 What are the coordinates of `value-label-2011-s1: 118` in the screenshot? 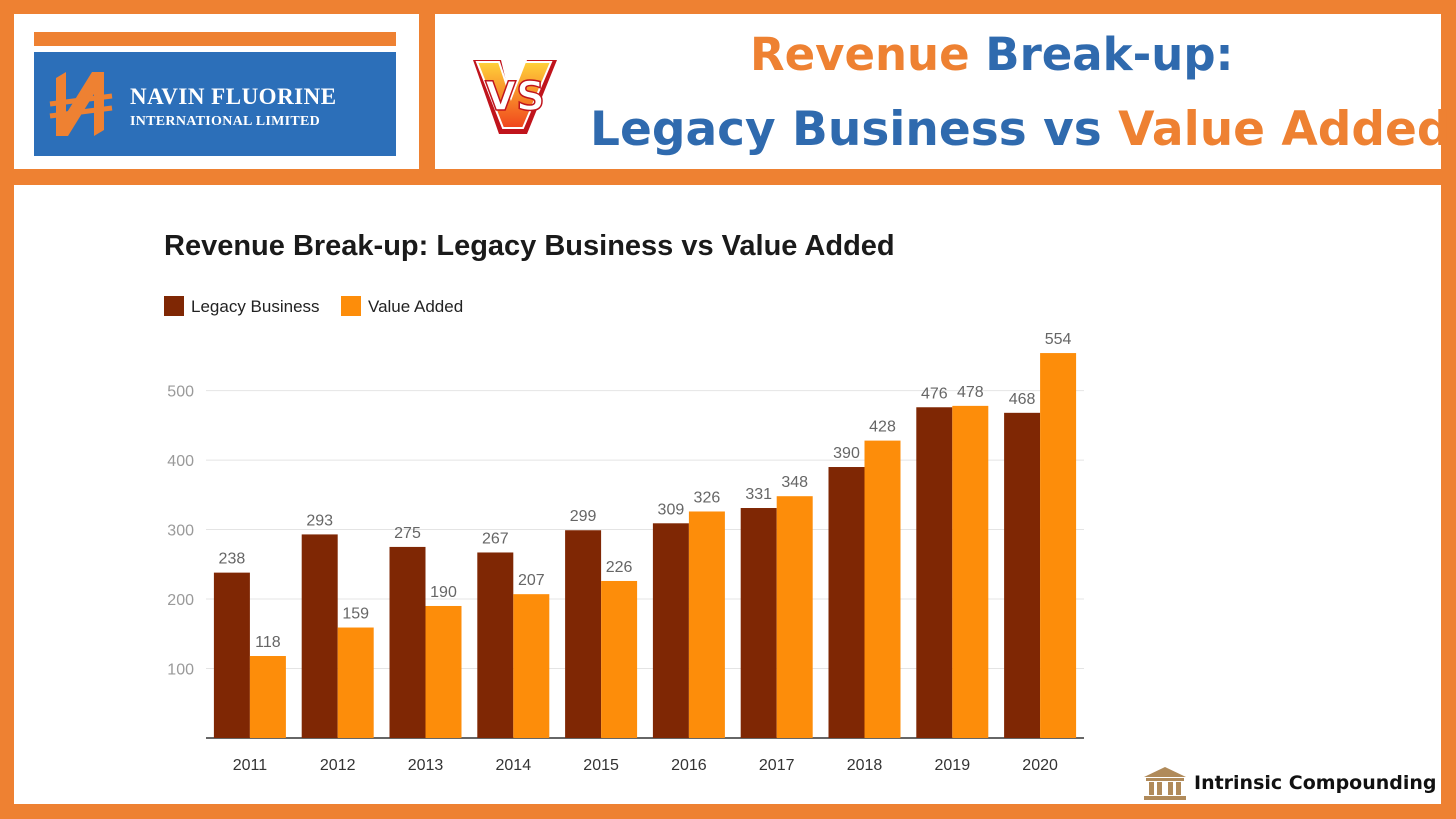 It's located at (268, 642).